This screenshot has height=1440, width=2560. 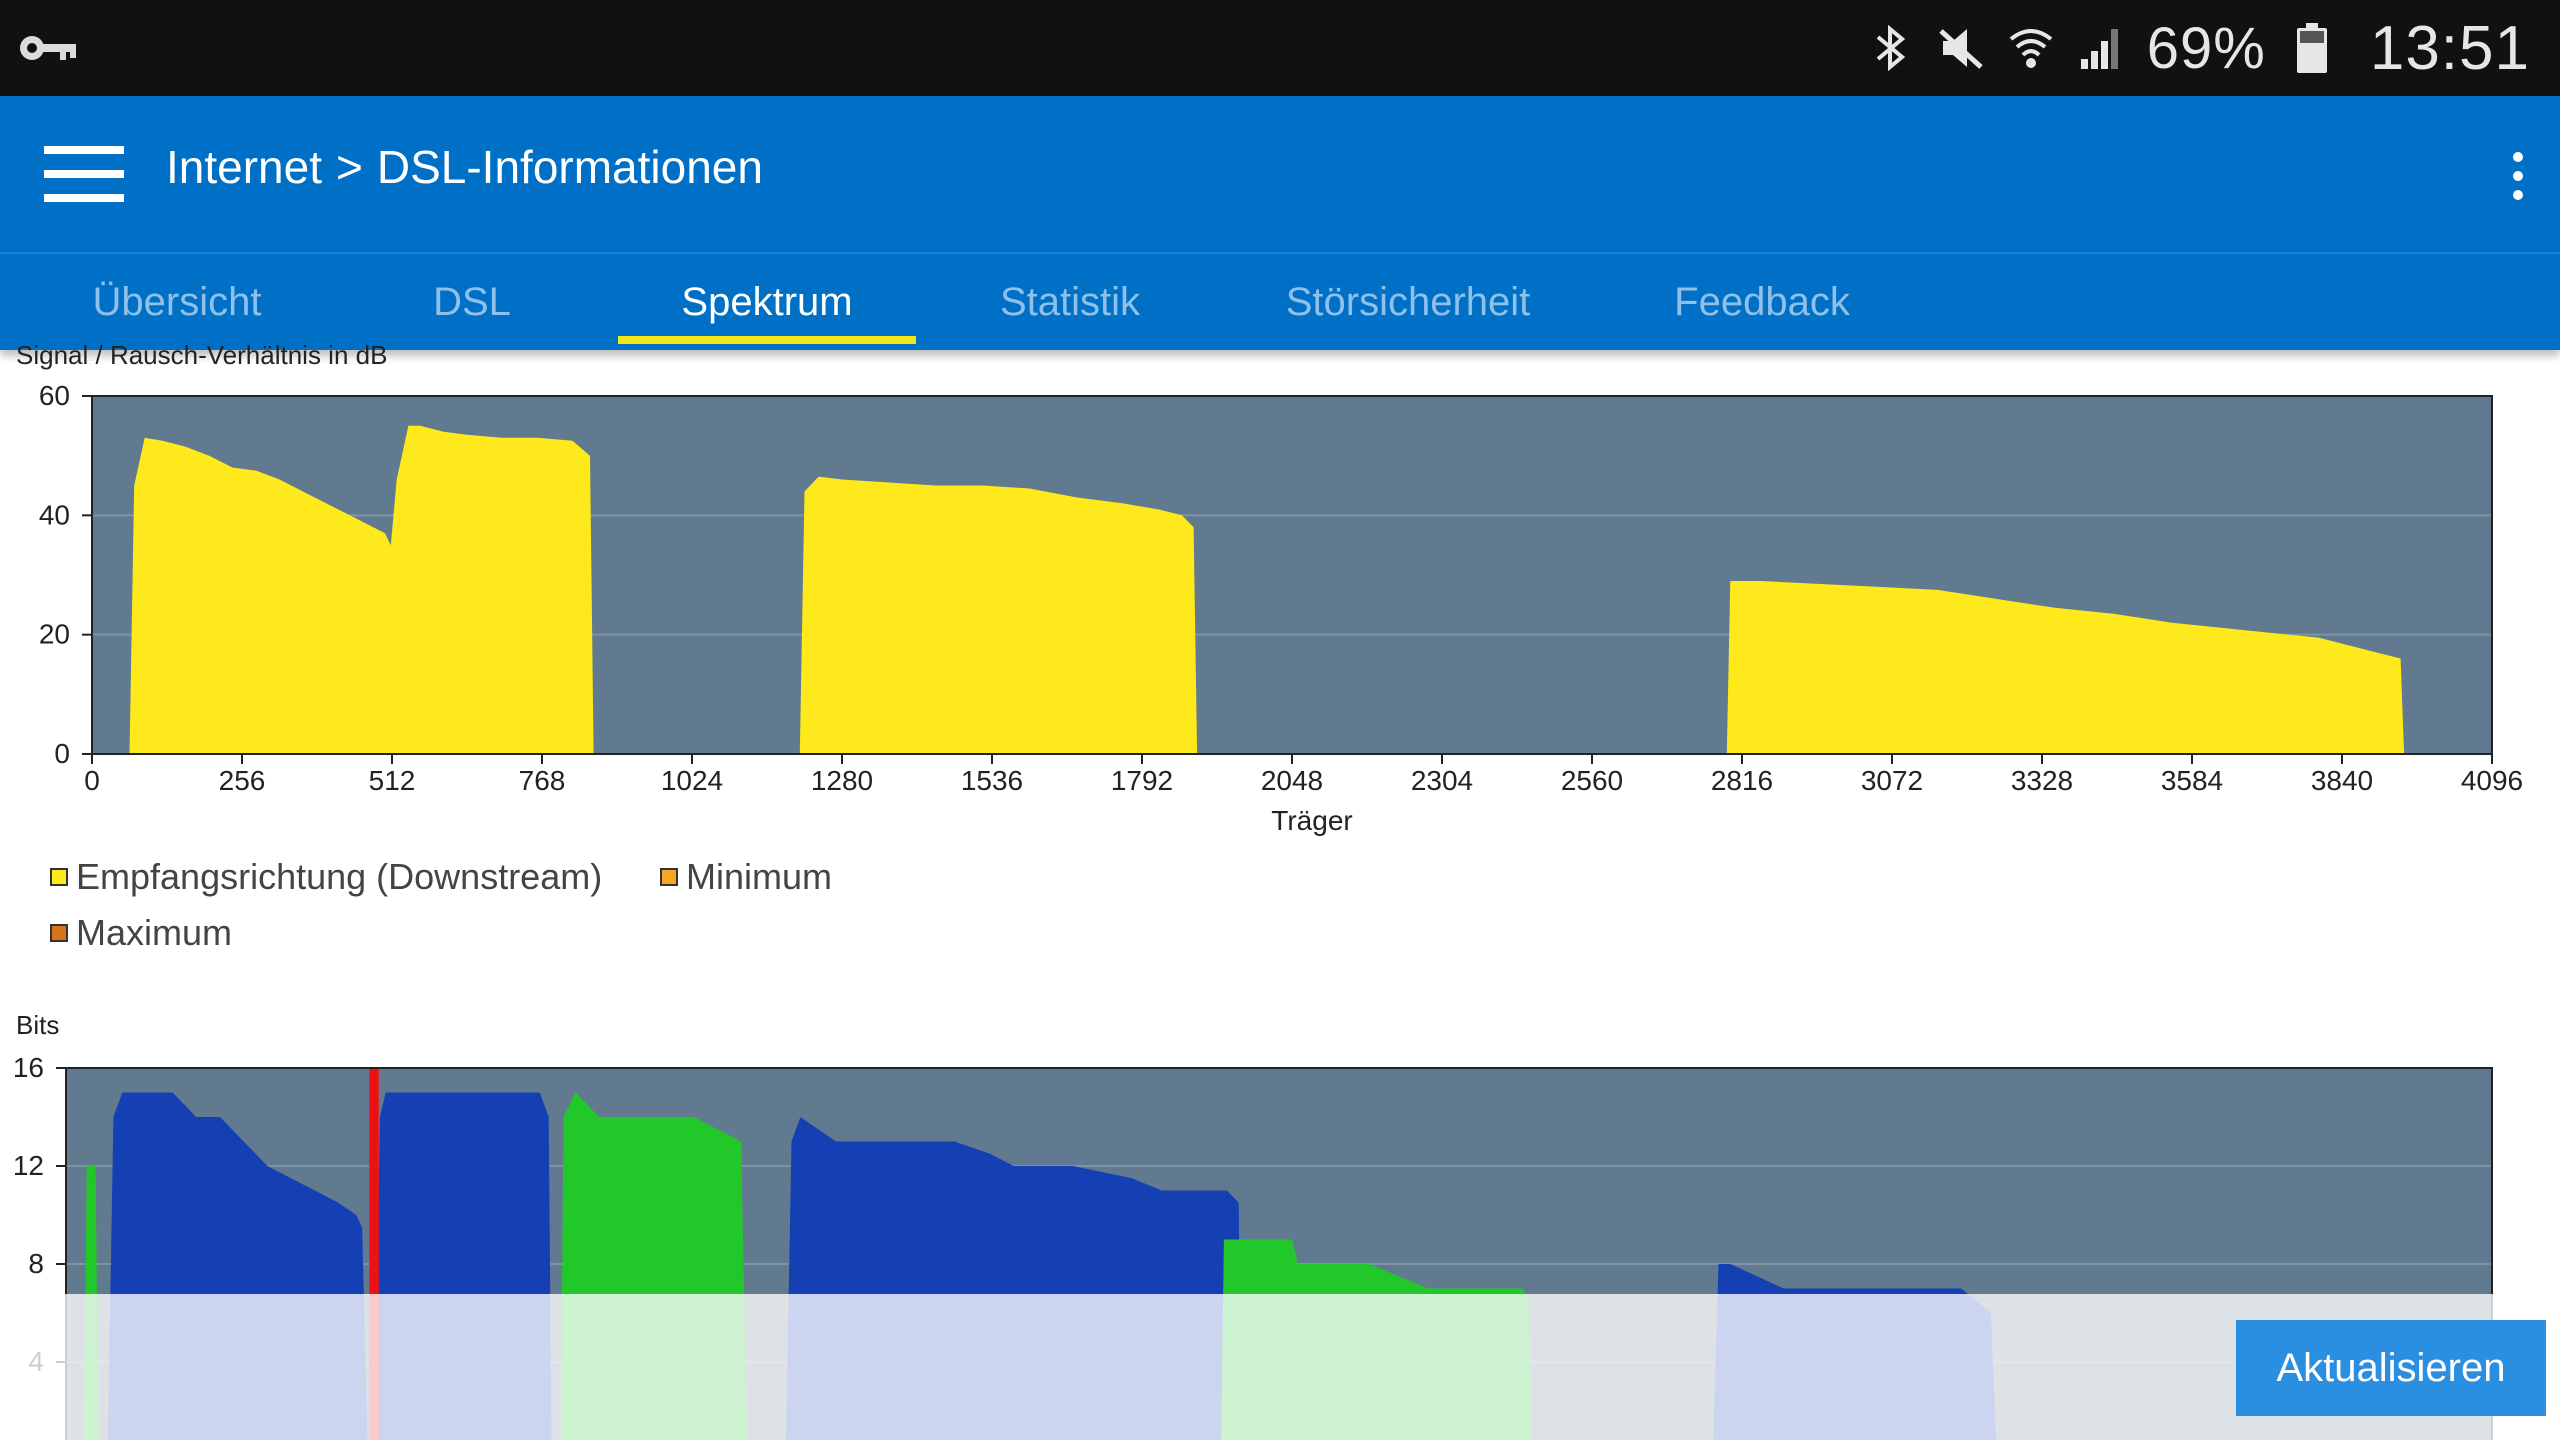 I want to click on x-tick-label: 3072, so click(x=1892, y=780).